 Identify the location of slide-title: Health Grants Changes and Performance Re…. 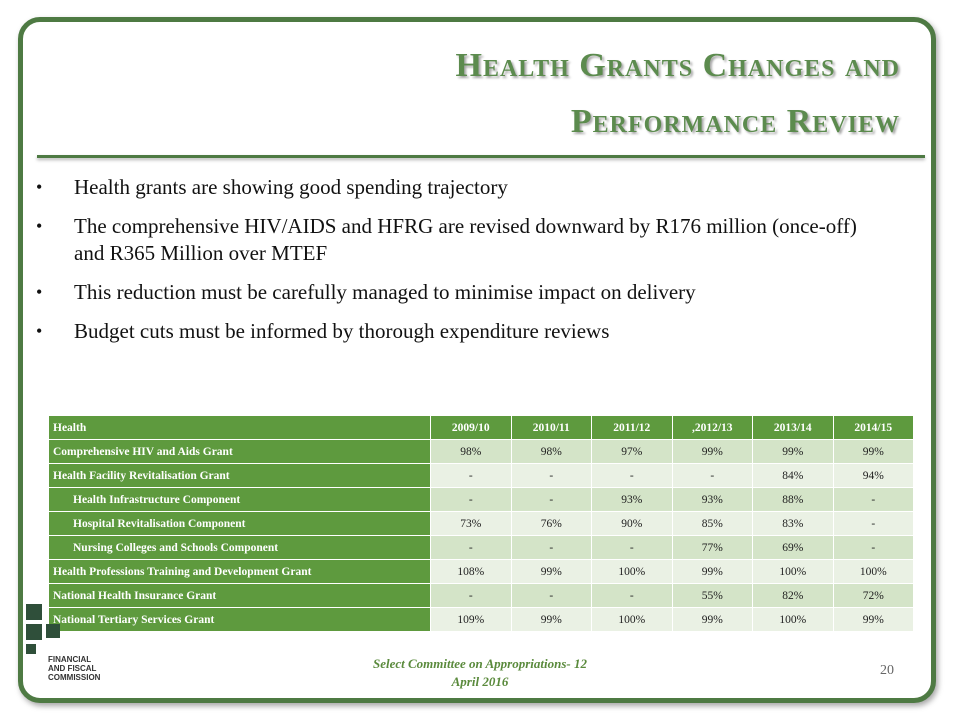
(510, 94).